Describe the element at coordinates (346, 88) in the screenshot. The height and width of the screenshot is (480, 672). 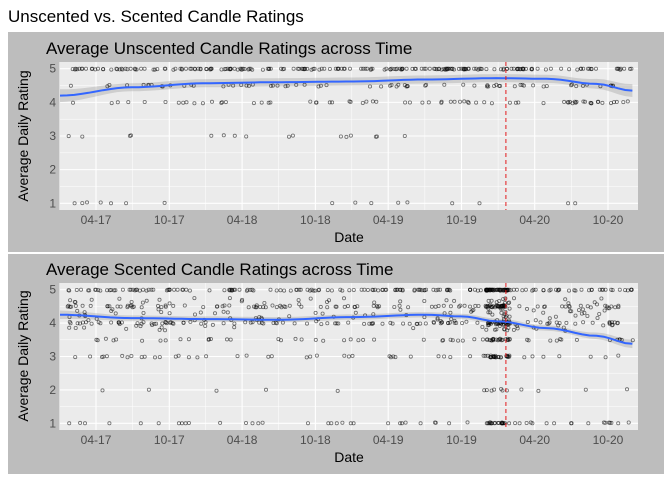
I see `smooth-confidence-band` at that location.